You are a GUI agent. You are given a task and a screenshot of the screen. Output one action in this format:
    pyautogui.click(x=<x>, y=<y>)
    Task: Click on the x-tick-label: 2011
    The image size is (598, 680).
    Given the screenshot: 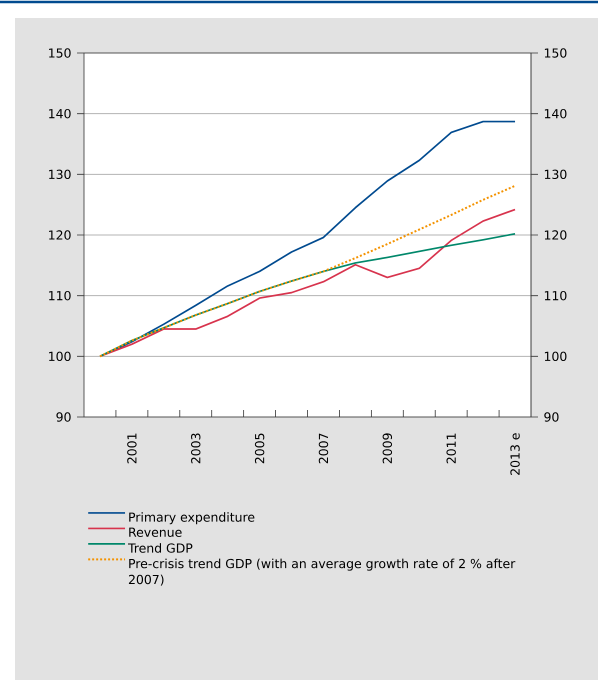 What is the action you would take?
    pyautogui.click(x=451, y=449)
    